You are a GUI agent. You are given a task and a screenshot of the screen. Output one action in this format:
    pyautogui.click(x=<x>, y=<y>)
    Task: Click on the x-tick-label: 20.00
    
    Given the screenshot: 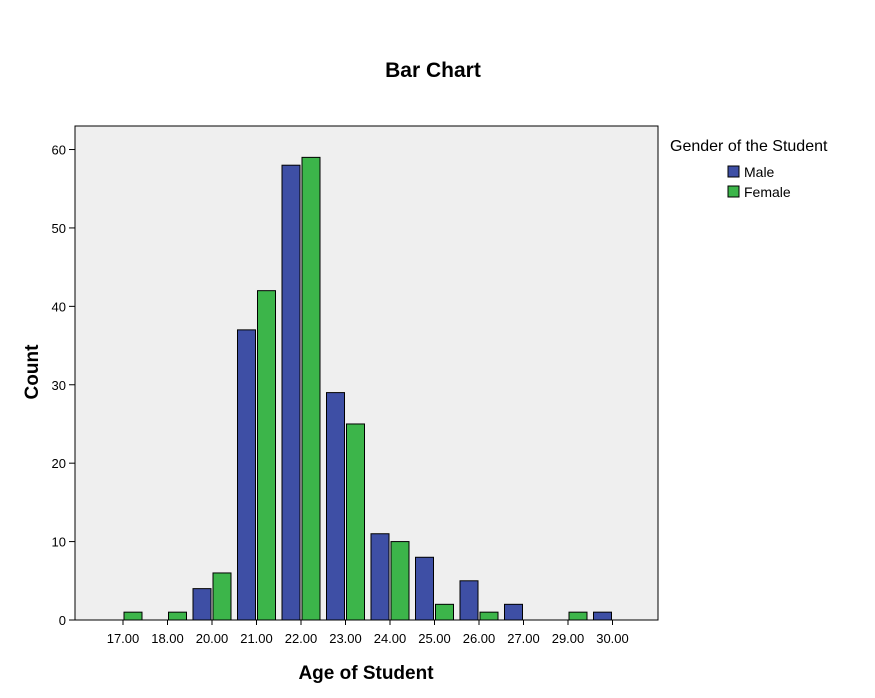 What is the action you would take?
    pyautogui.click(x=212, y=638)
    